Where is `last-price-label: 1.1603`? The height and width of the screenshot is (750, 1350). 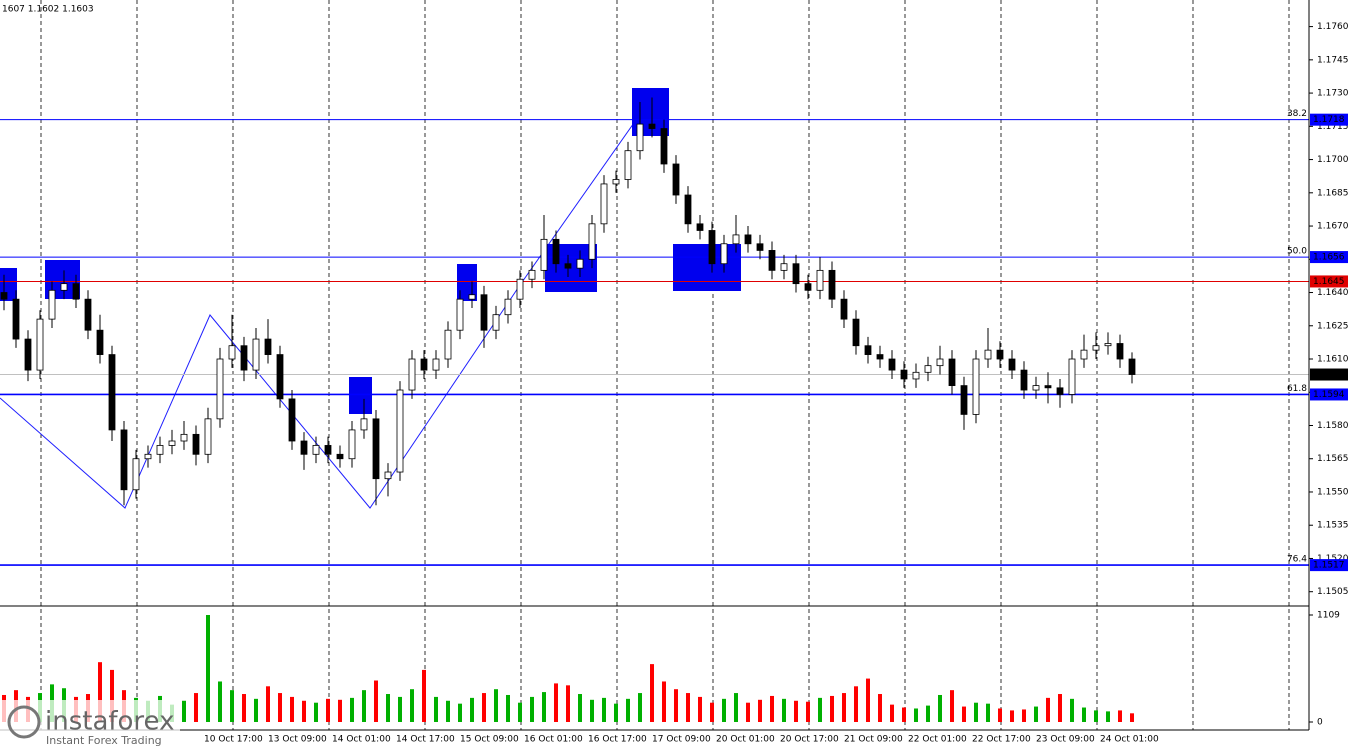 last-price-label: 1.1603 is located at coordinates (1329, 375).